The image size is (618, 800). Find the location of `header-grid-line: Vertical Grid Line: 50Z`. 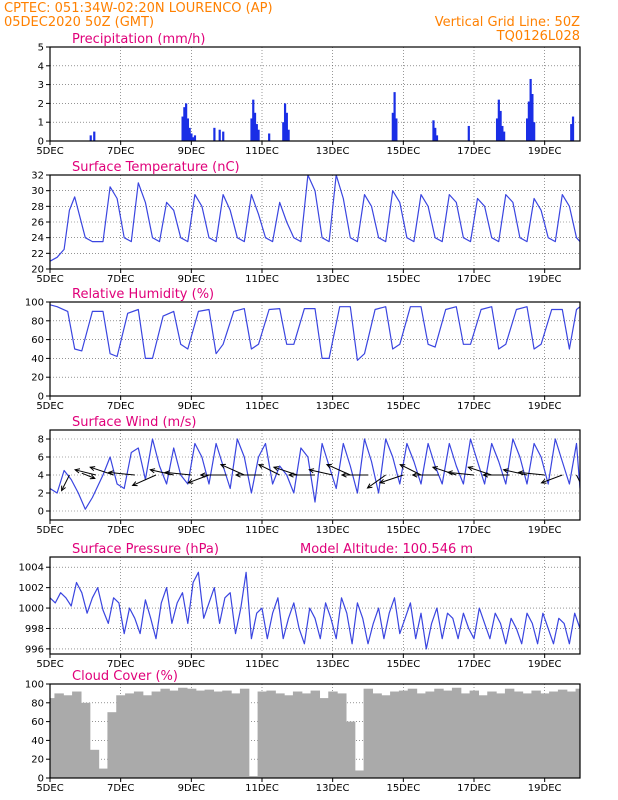

header-grid-line: Vertical Grid Line: 50Z is located at coordinates (507, 22).